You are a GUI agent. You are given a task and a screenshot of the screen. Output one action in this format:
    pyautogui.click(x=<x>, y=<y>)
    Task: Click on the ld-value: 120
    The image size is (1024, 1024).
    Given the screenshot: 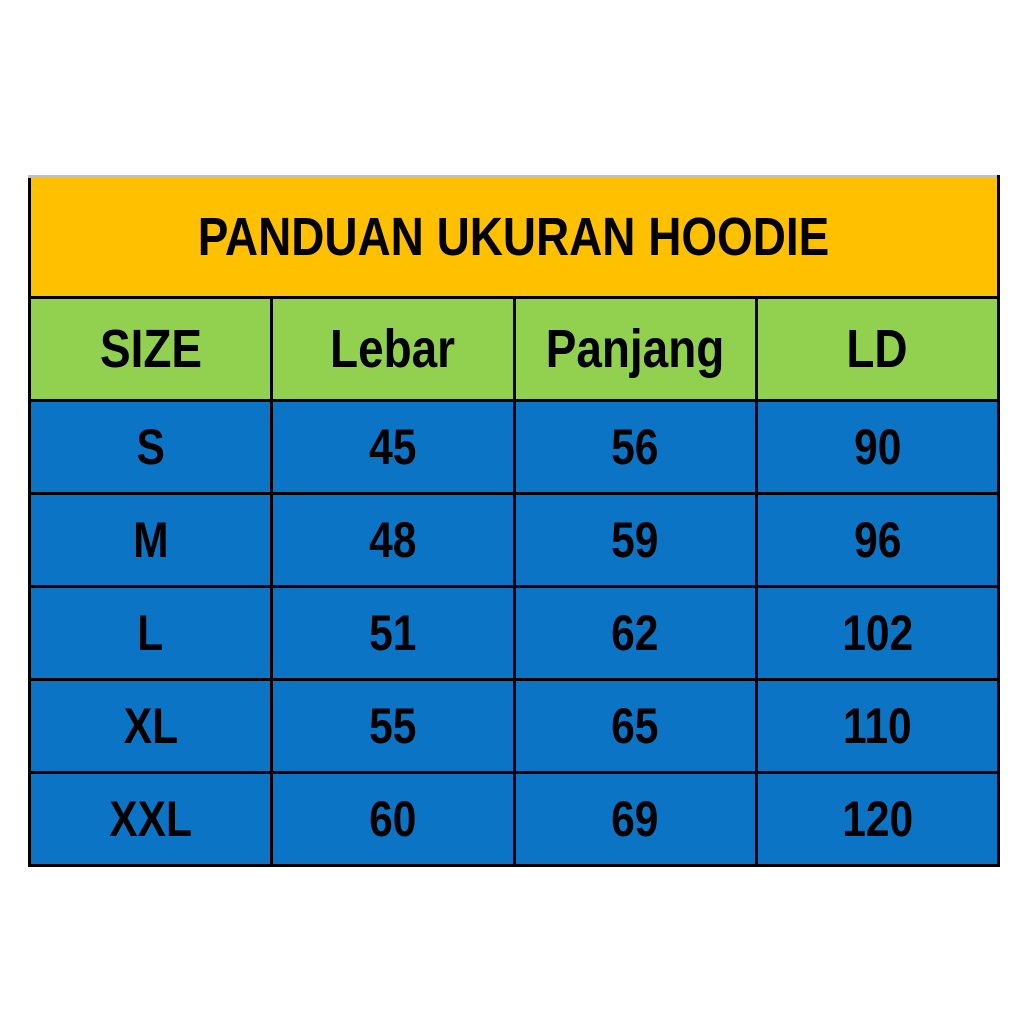 What is the action you would take?
    pyautogui.click(x=877, y=819)
    